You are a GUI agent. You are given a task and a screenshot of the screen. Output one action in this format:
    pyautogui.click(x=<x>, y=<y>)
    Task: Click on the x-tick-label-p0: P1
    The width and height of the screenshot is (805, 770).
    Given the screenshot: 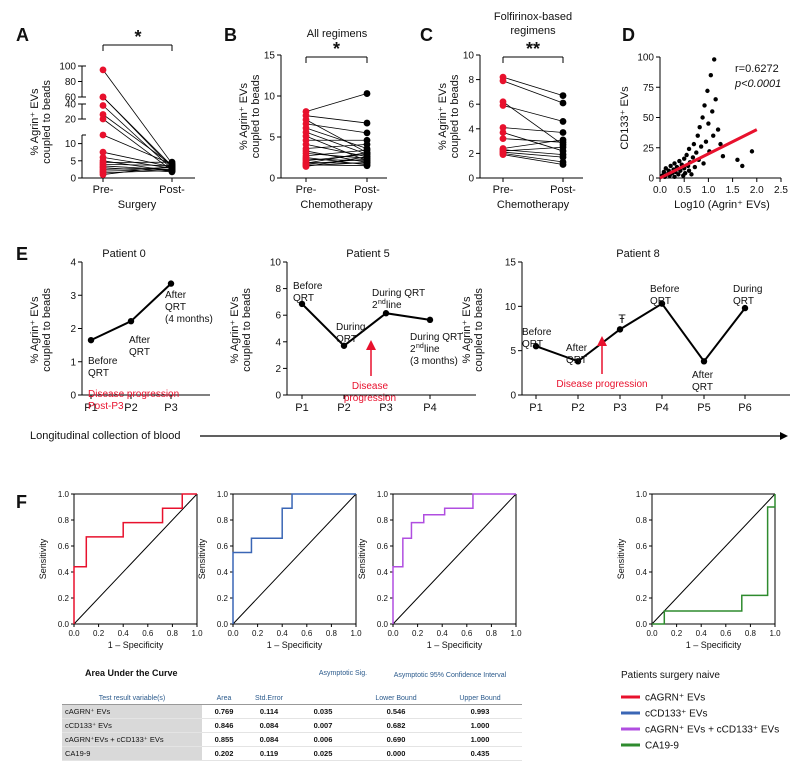 What is the action you would take?
    pyautogui.click(x=90, y=408)
    